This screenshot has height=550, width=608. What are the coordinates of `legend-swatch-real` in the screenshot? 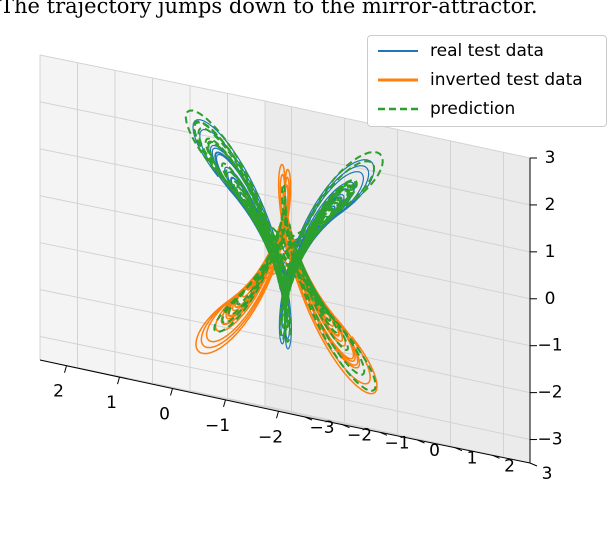 It's located at (398, 51).